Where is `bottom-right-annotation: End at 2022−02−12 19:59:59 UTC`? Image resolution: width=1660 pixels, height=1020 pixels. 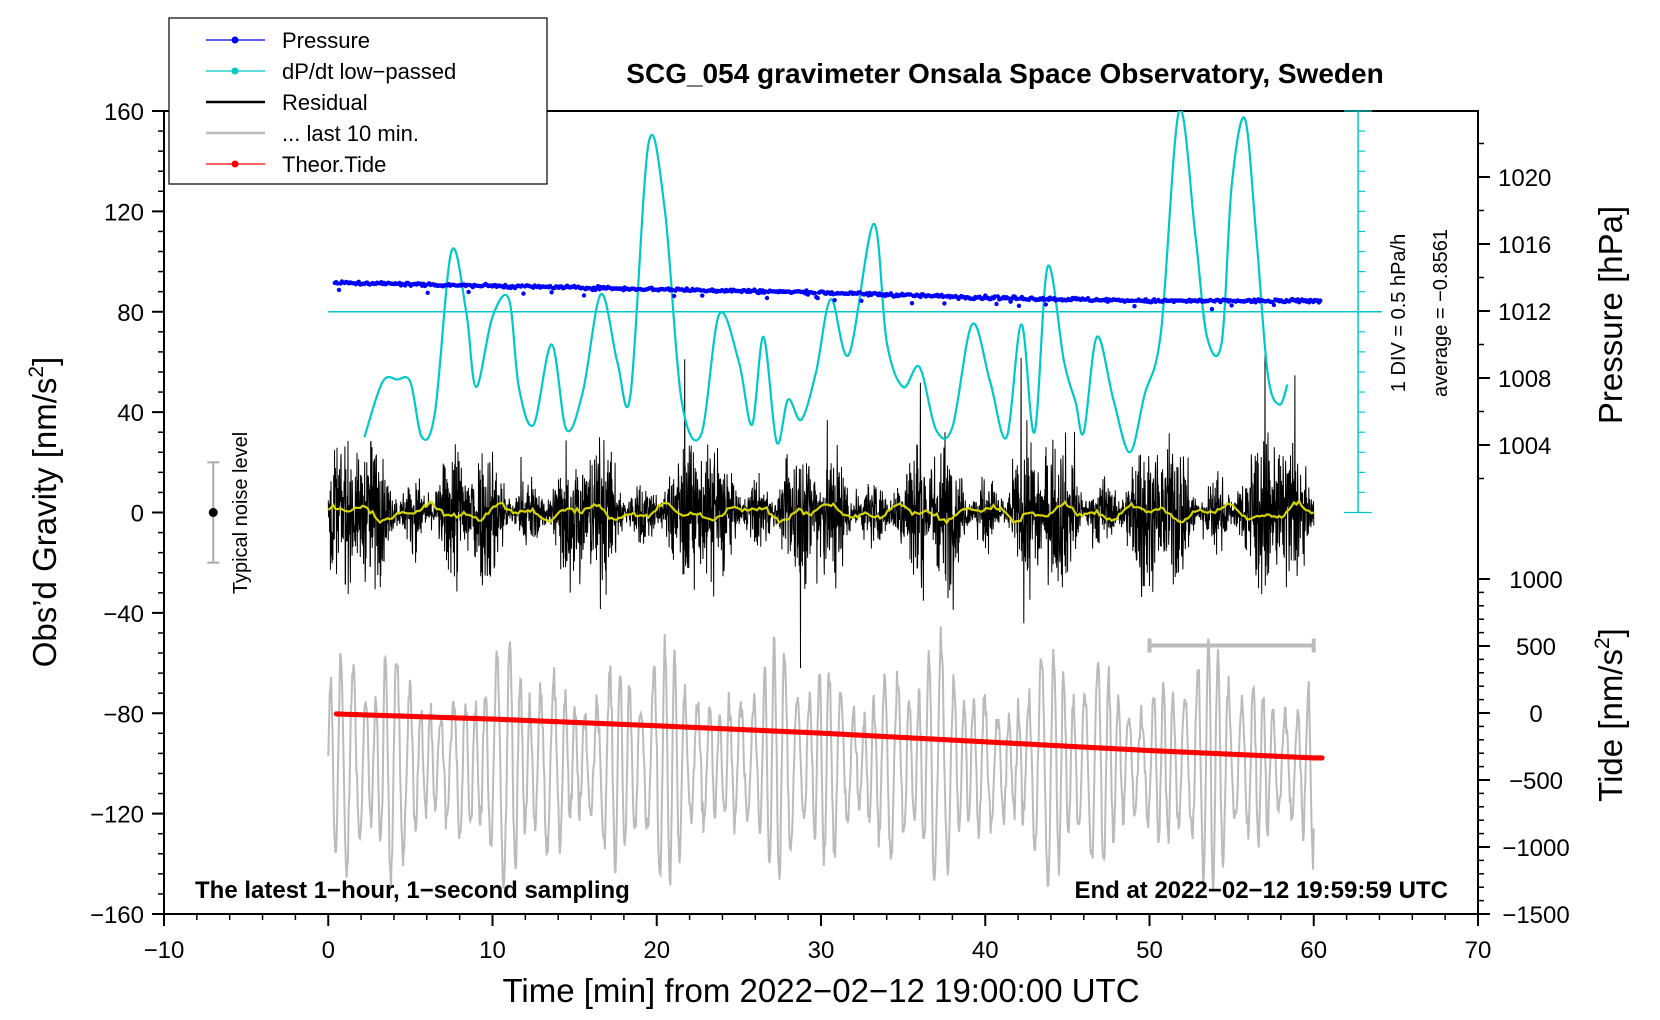
bottom-right-annotation: End at 2022−02−12 19:59:59 UTC is located at coordinates (1261, 890).